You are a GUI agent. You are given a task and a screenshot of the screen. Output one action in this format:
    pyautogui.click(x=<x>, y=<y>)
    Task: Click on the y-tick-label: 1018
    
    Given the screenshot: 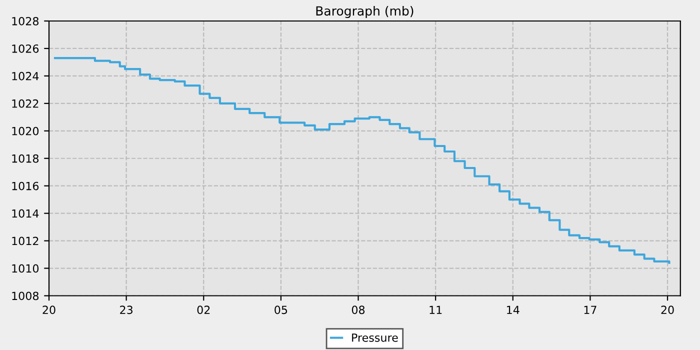 What is the action you would take?
    pyautogui.click(x=25, y=158)
    